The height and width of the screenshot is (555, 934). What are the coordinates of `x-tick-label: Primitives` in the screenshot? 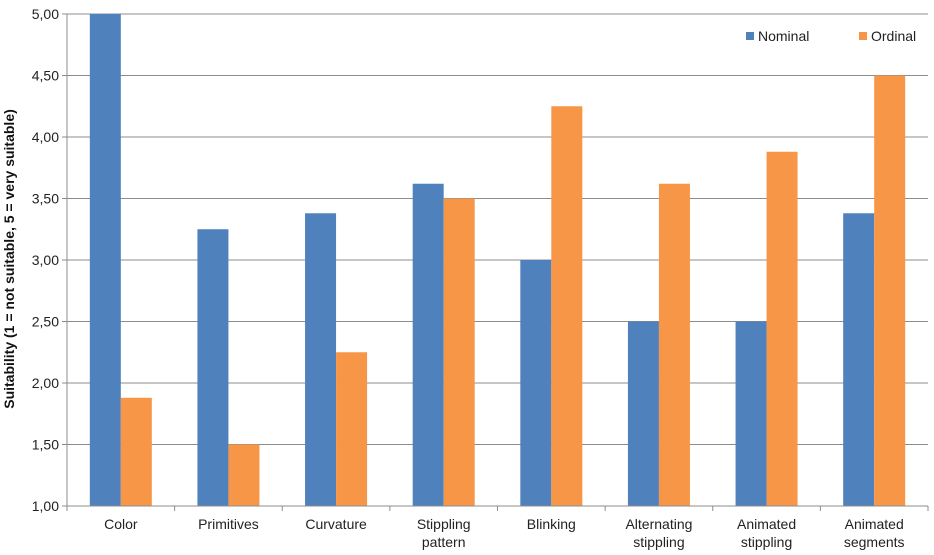 It's located at (228, 524).